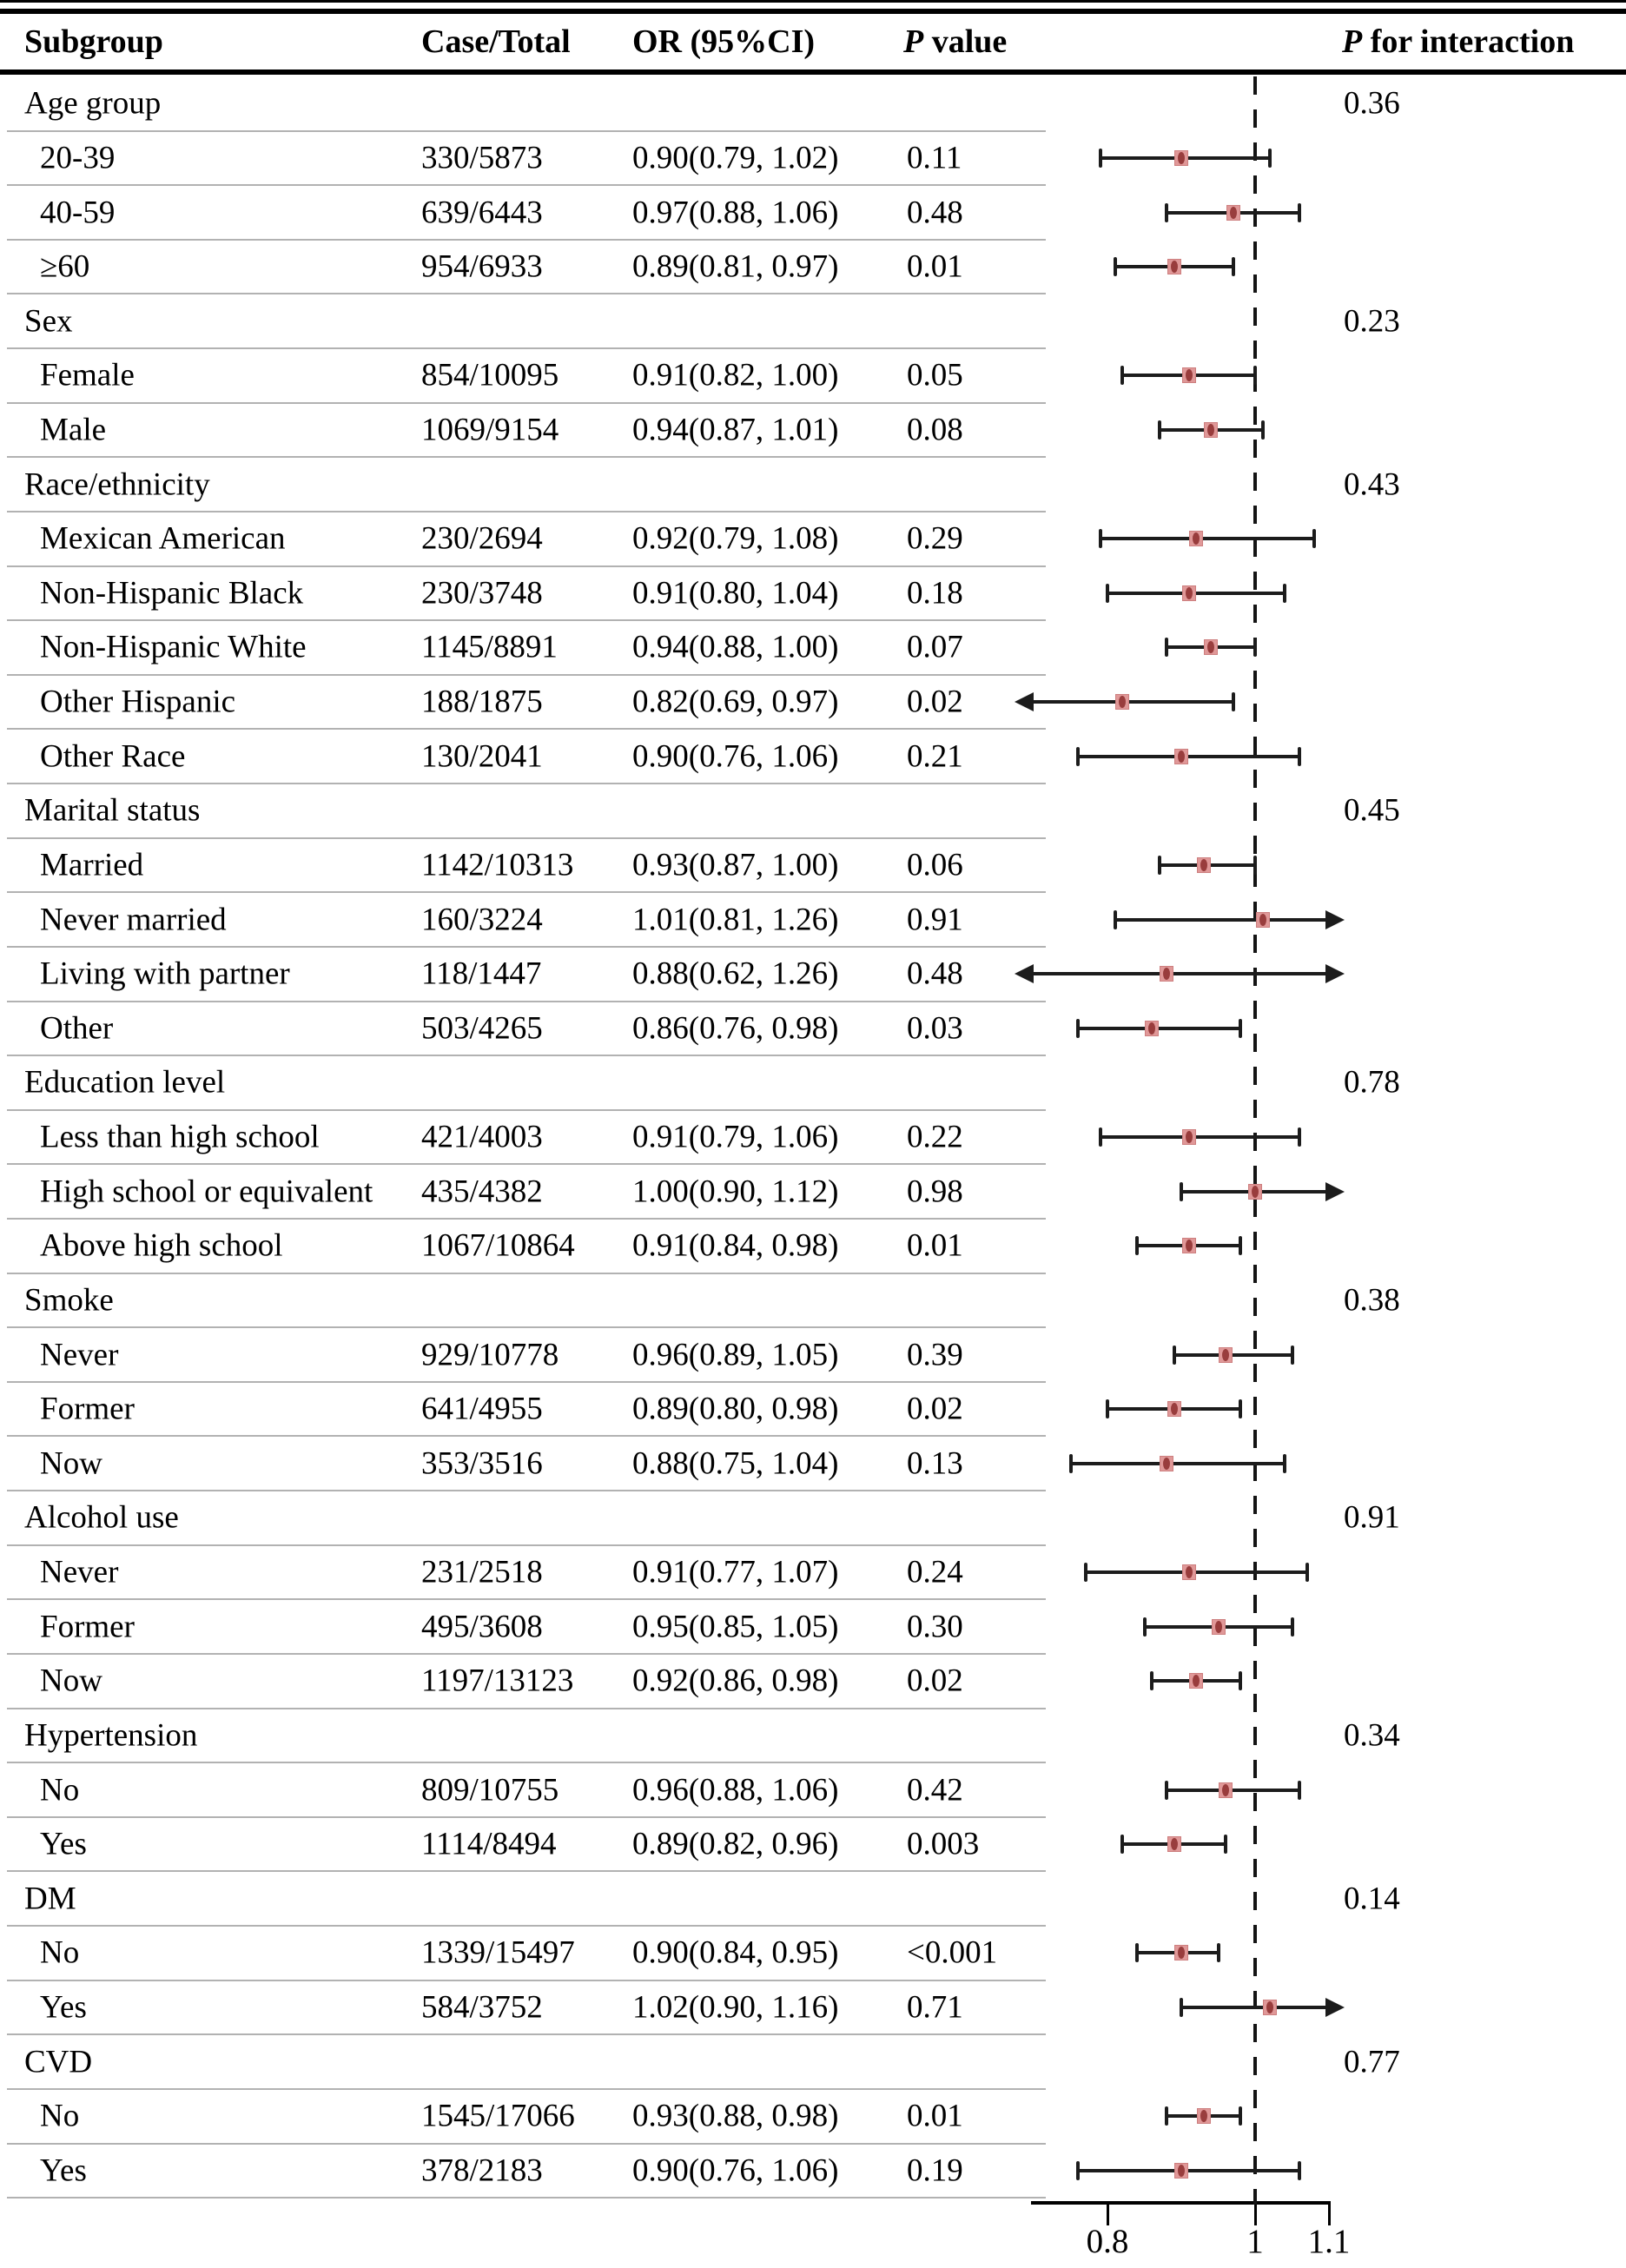  I want to click on group-label: Race/ethnicity, so click(117, 484).